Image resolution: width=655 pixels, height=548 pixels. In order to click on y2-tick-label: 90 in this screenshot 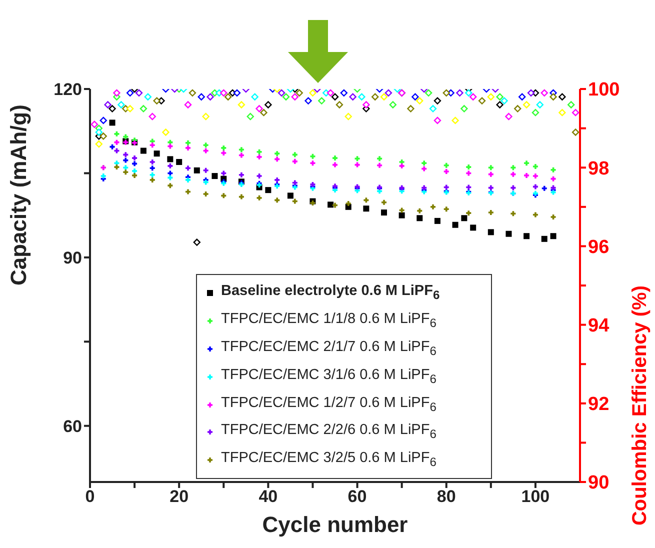, I will do `click(599, 483)`.